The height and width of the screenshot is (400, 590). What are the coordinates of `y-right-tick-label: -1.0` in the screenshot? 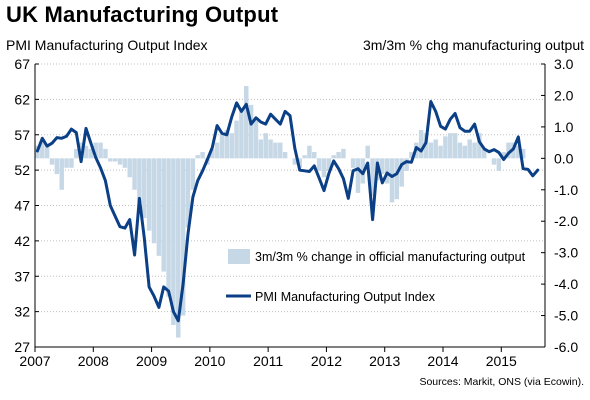 It's located at (566, 190).